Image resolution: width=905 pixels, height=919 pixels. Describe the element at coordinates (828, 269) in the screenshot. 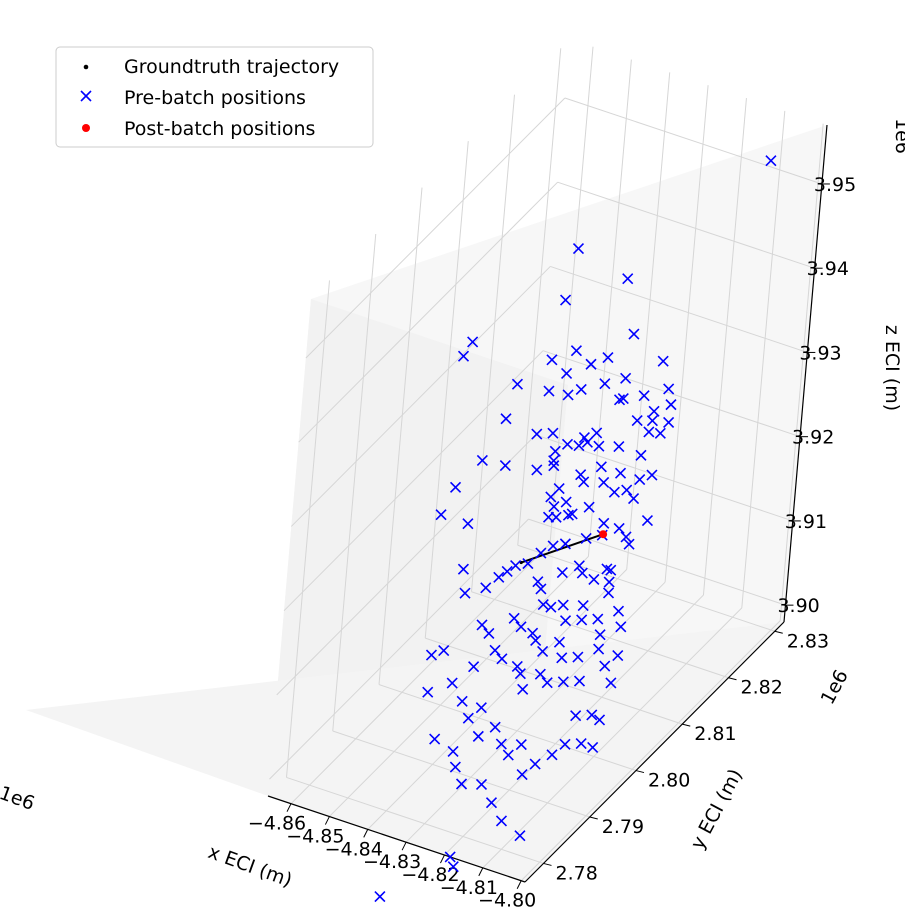

I see `z-tick-label: 3.94` at that location.